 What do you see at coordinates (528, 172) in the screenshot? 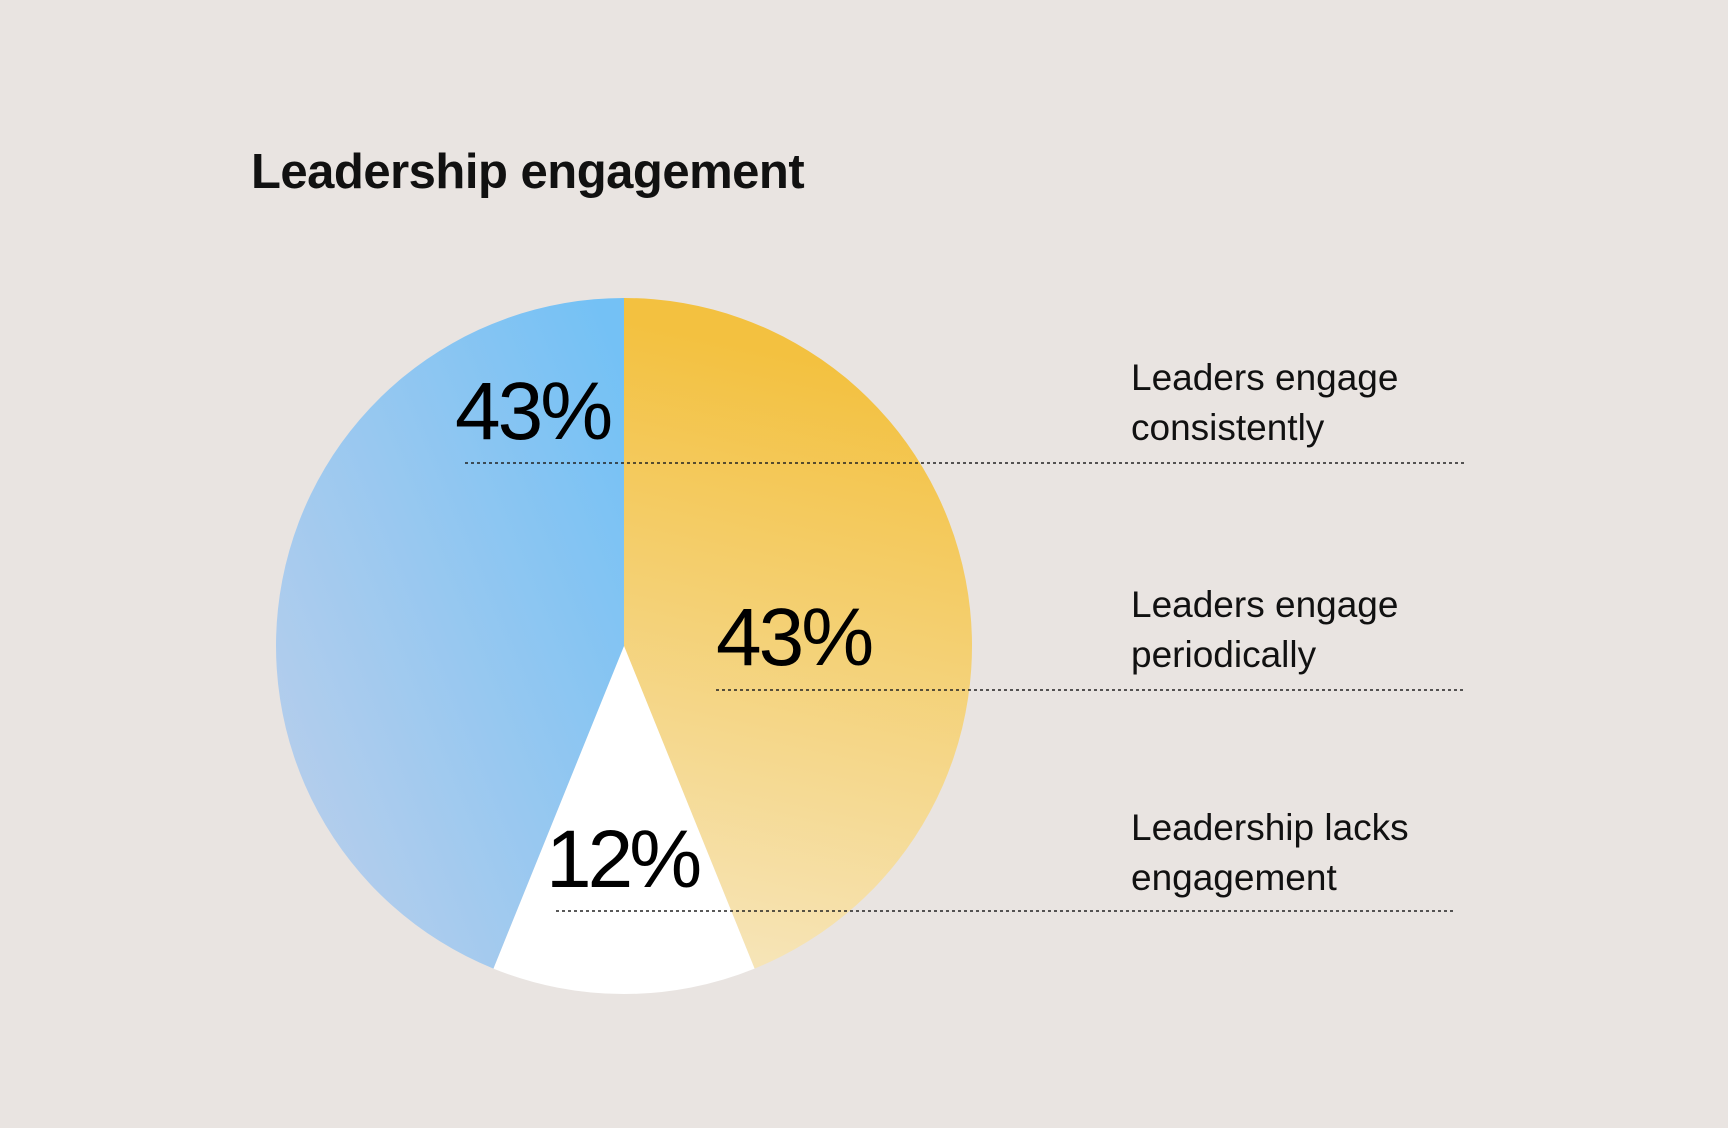
I see `chart-title: Leadership engagement` at bounding box center [528, 172].